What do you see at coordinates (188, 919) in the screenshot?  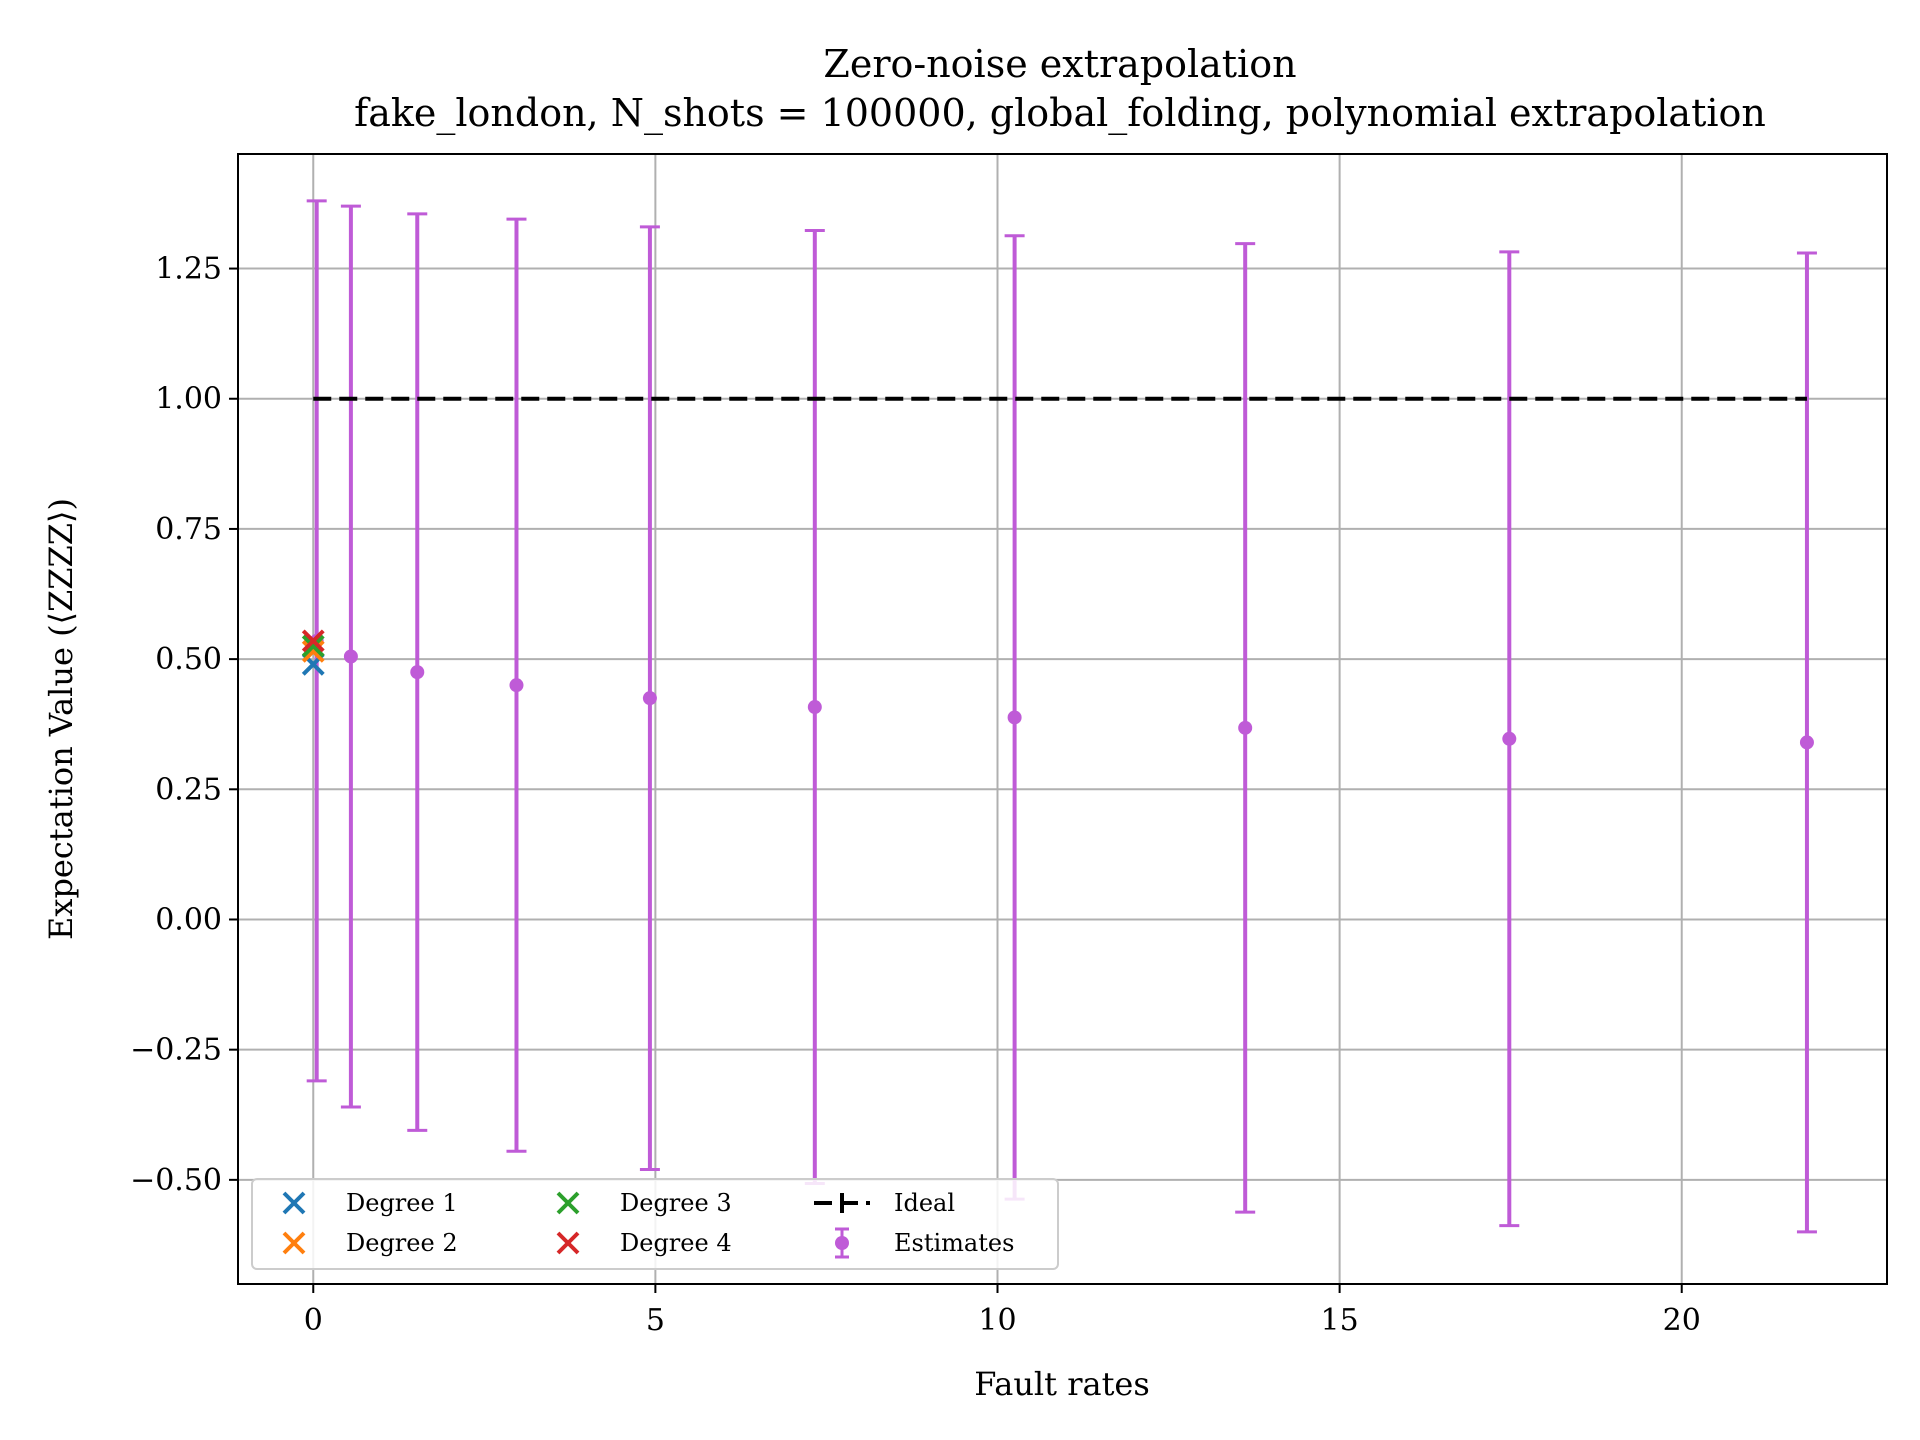 I see `y-tick-label: 0.00` at bounding box center [188, 919].